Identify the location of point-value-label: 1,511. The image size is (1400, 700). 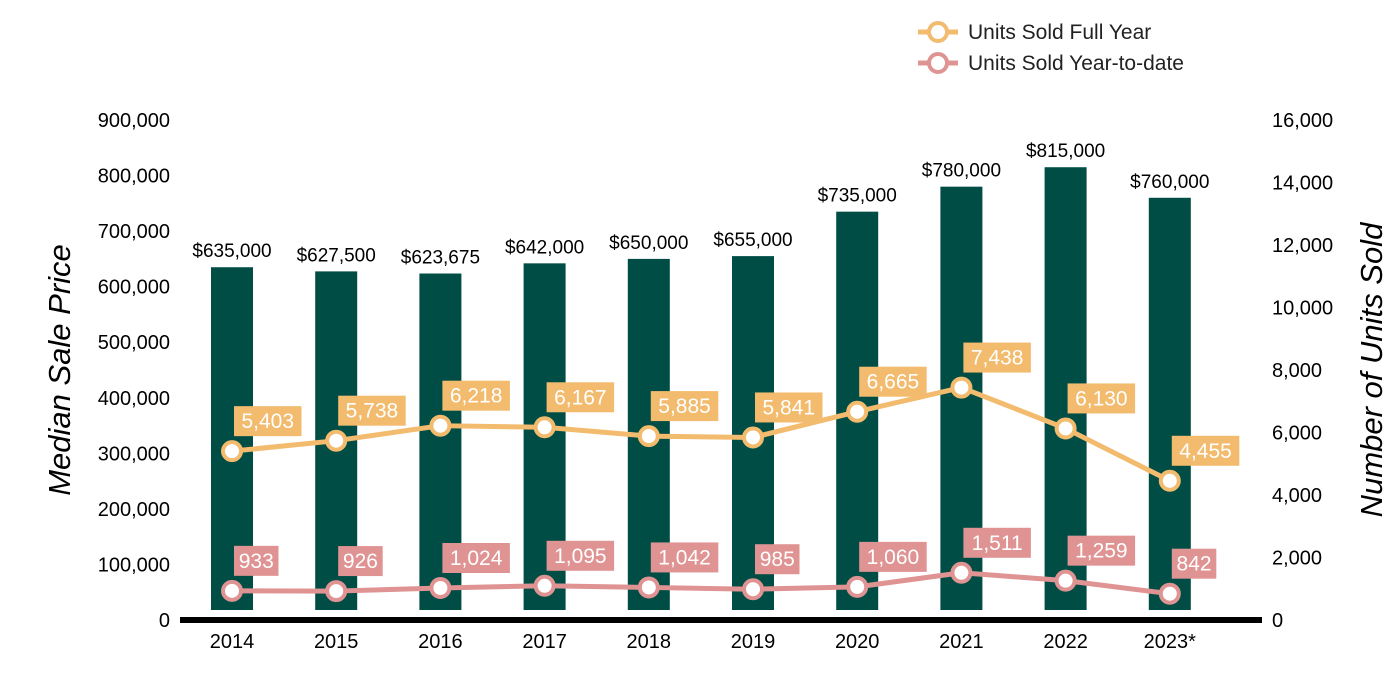
(997, 543).